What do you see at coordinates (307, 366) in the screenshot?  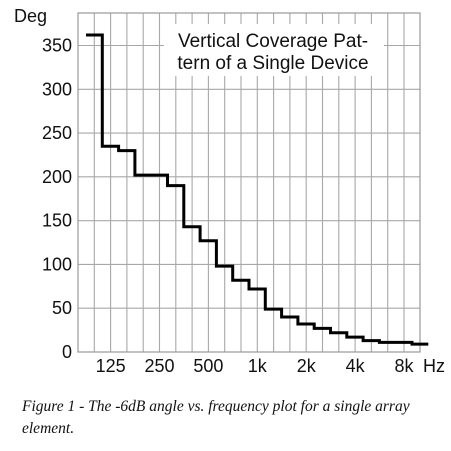 I see `x-tick-label: 2k` at bounding box center [307, 366].